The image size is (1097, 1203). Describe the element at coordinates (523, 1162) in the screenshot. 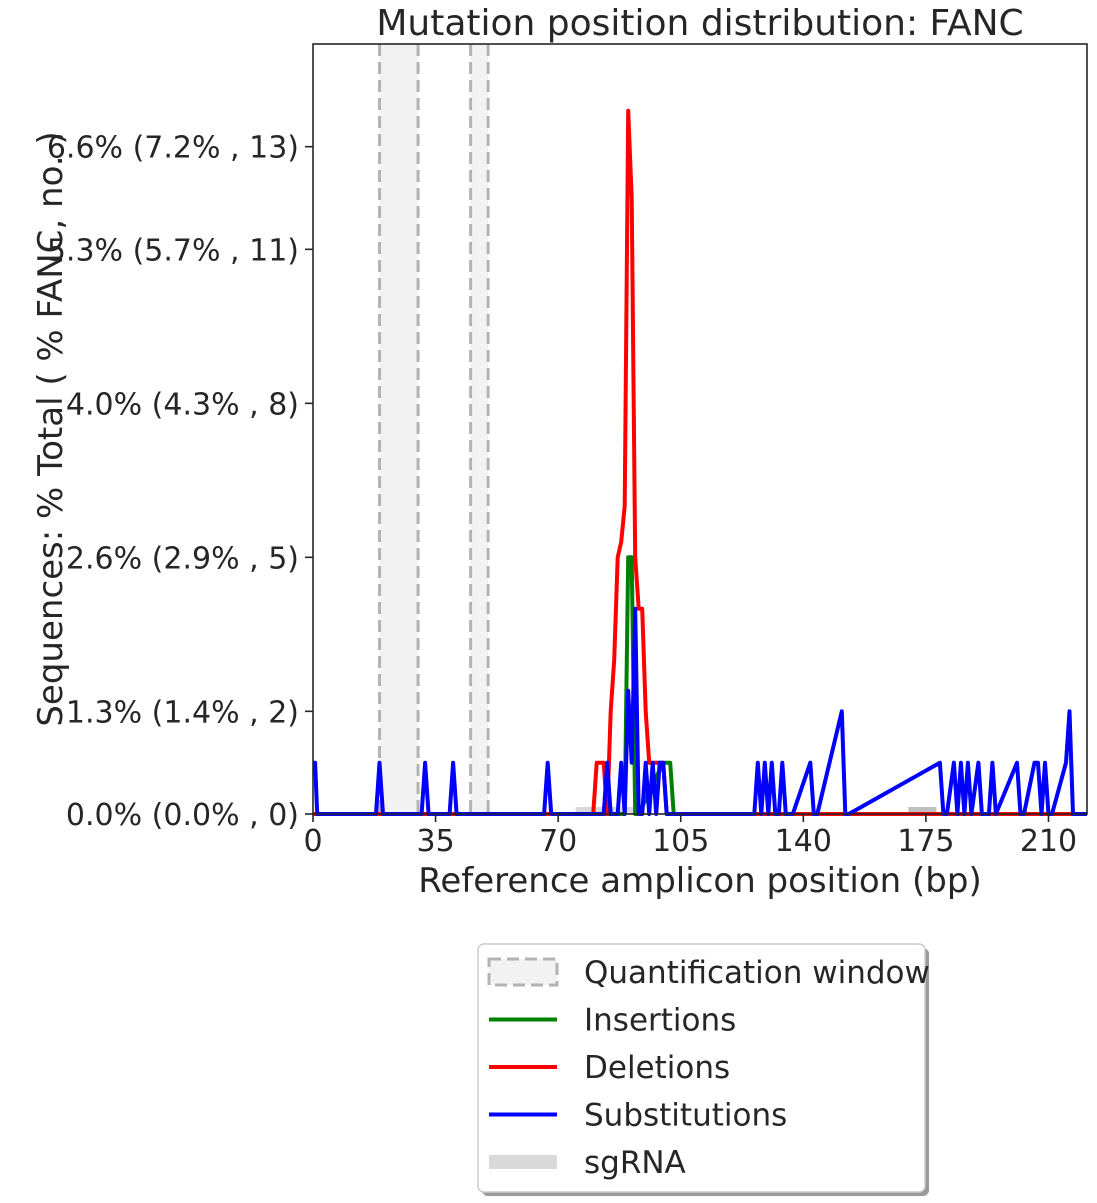

I see `legend-swatch-bar` at that location.